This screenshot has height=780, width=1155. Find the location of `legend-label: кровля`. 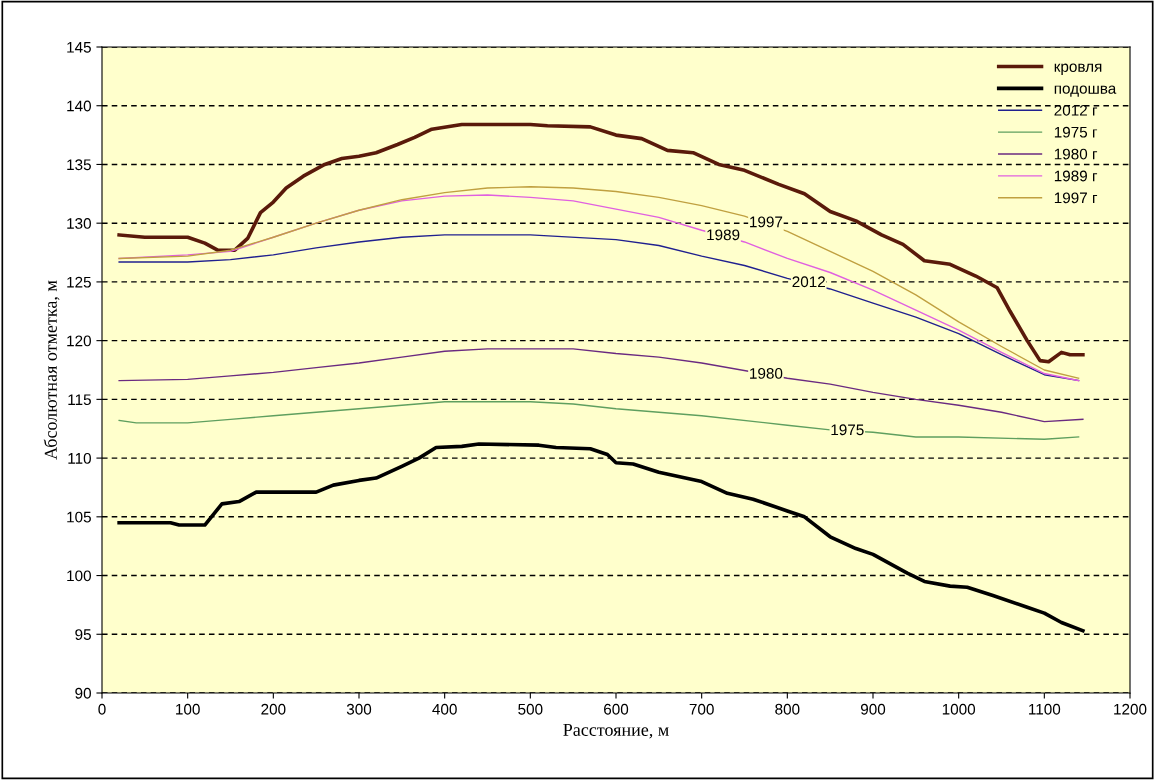

legend-label: кровля is located at coordinates (1078, 69).